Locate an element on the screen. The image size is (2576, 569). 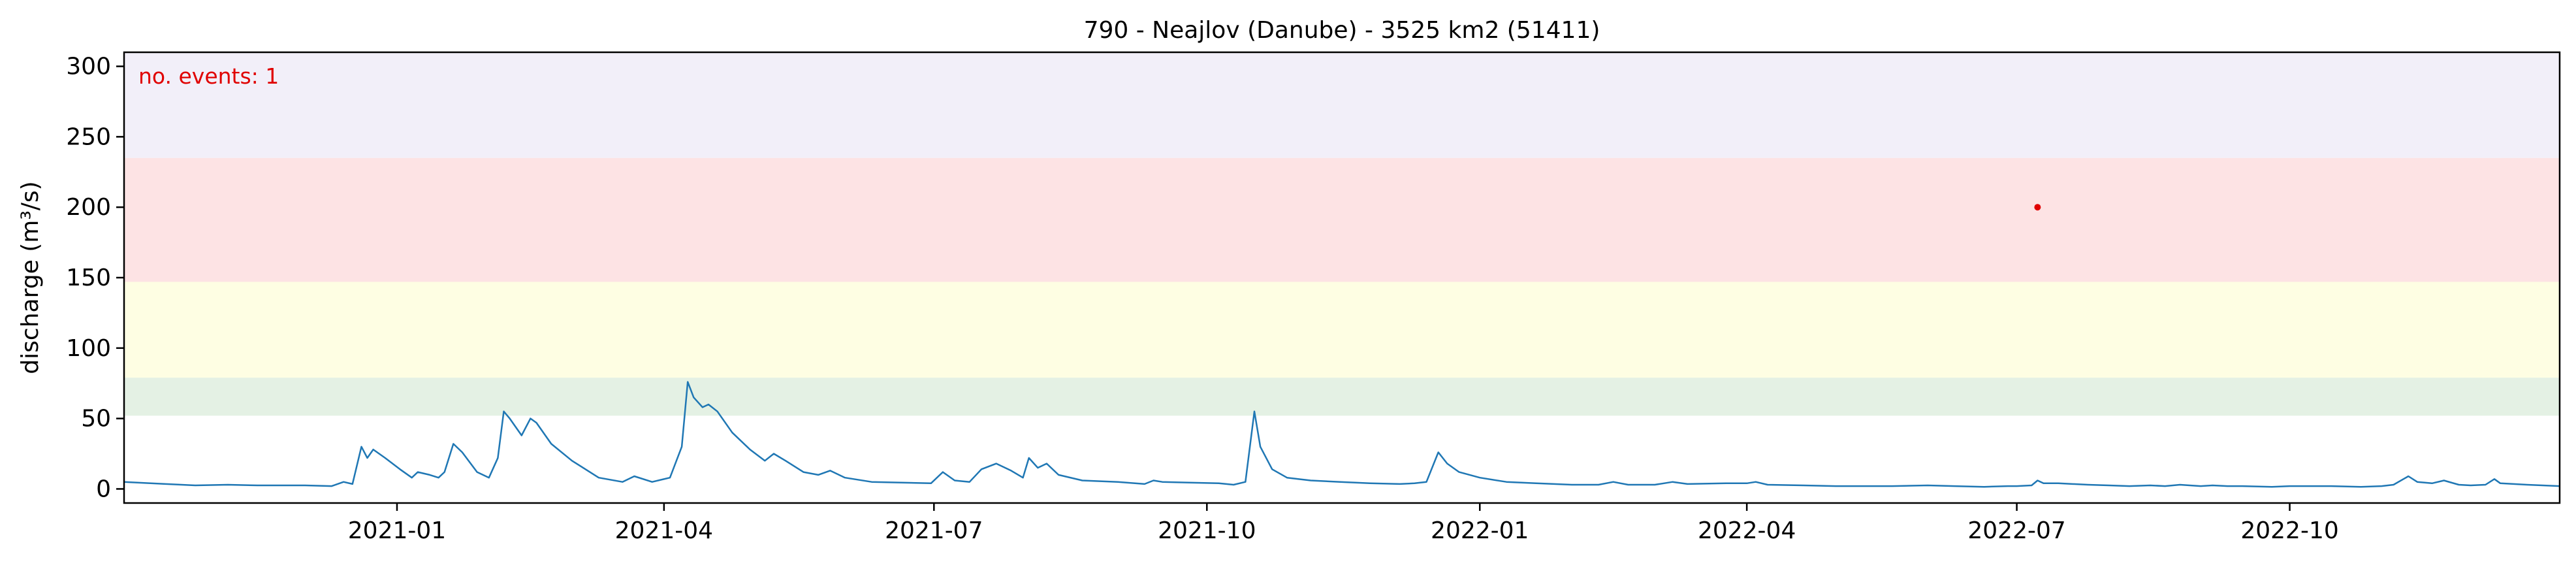
y-tick-label: 100 is located at coordinates (89, 348).